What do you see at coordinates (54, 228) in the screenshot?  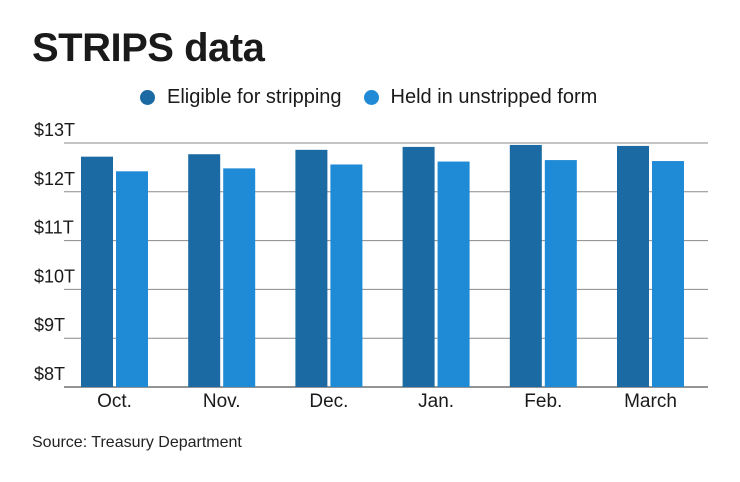 I see `y-tick-label: $11T` at bounding box center [54, 228].